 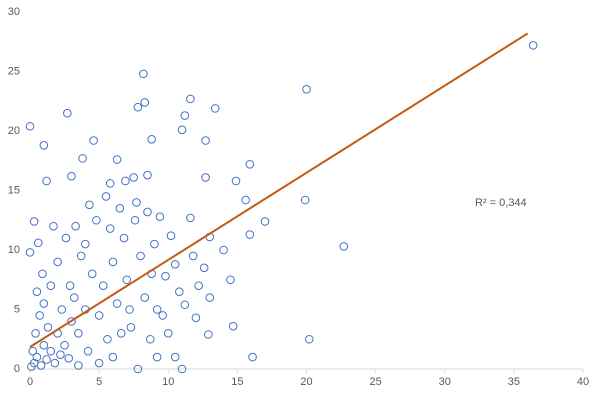 What do you see at coordinates (306, 382) in the screenshot?
I see `x-tick-label: 20` at bounding box center [306, 382].